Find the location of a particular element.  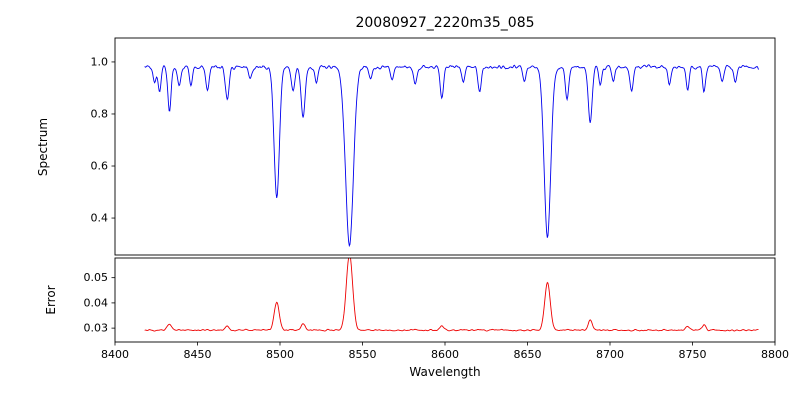

x-tick-label: 8400 is located at coordinates (115, 354).